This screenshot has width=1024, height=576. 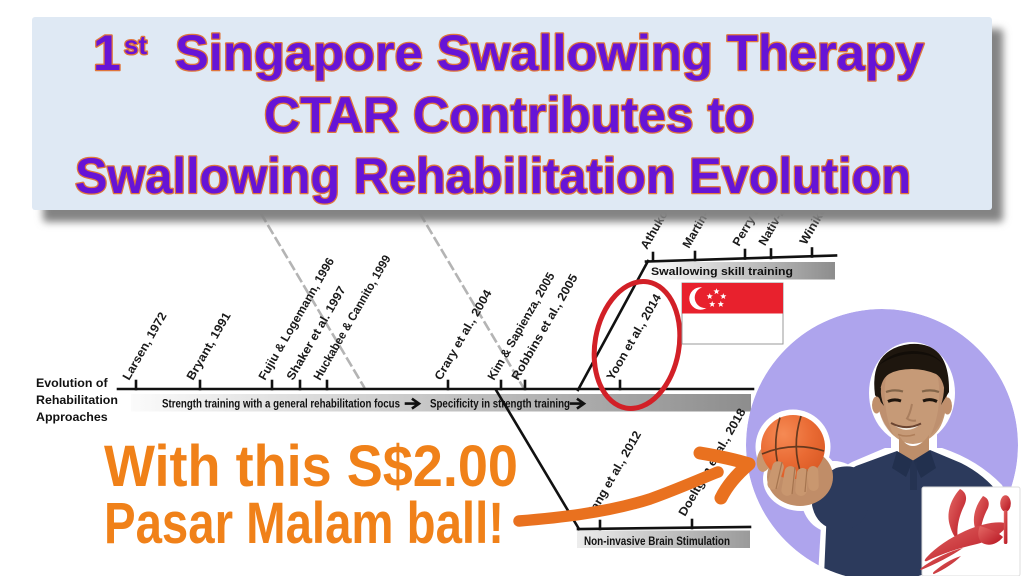 What do you see at coordinates (493, 176) in the screenshot?
I see `svg-text:Swallowing Rehabilitation Evol: Swallowing Rehabilitation Evolution` at bounding box center [493, 176].